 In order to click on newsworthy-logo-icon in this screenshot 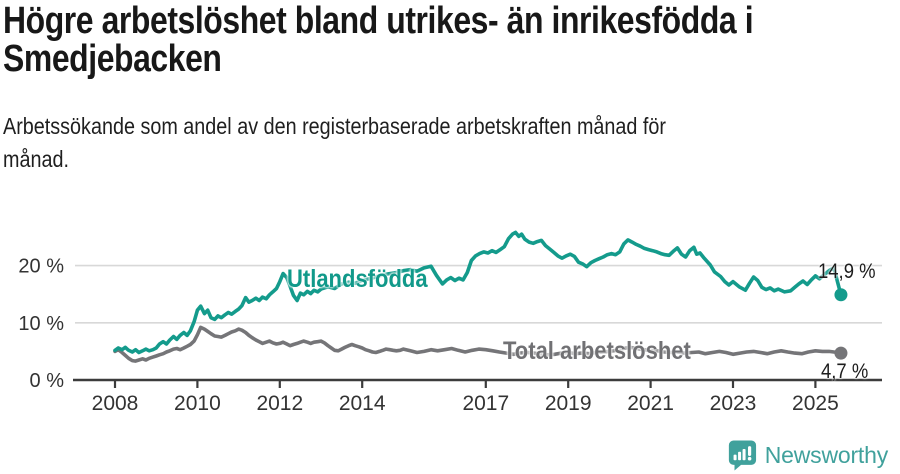, I will do `click(742, 455)`.